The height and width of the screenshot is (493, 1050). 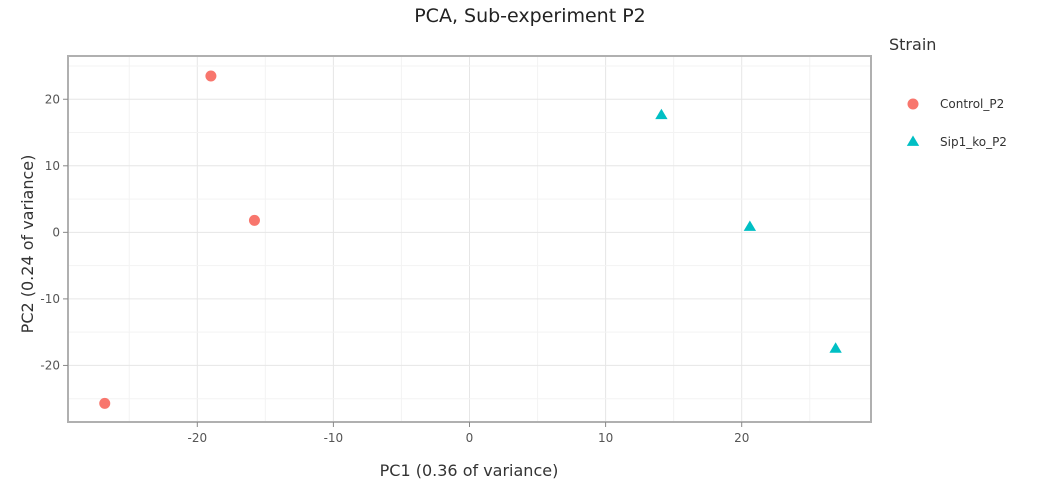 What do you see at coordinates (972, 104) in the screenshot?
I see `legend-label: Control_P2` at bounding box center [972, 104].